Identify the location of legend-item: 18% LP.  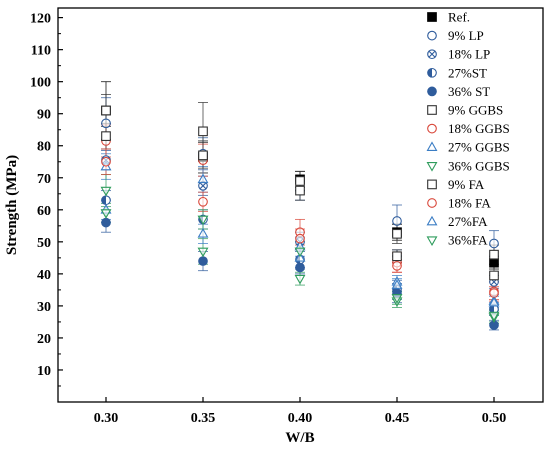
(458, 54).